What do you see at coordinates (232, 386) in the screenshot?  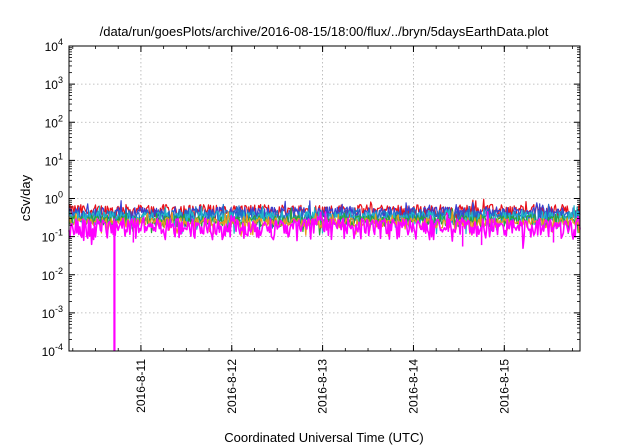 I see `x-tick-label: 2016-8-12` at bounding box center [232, 386].